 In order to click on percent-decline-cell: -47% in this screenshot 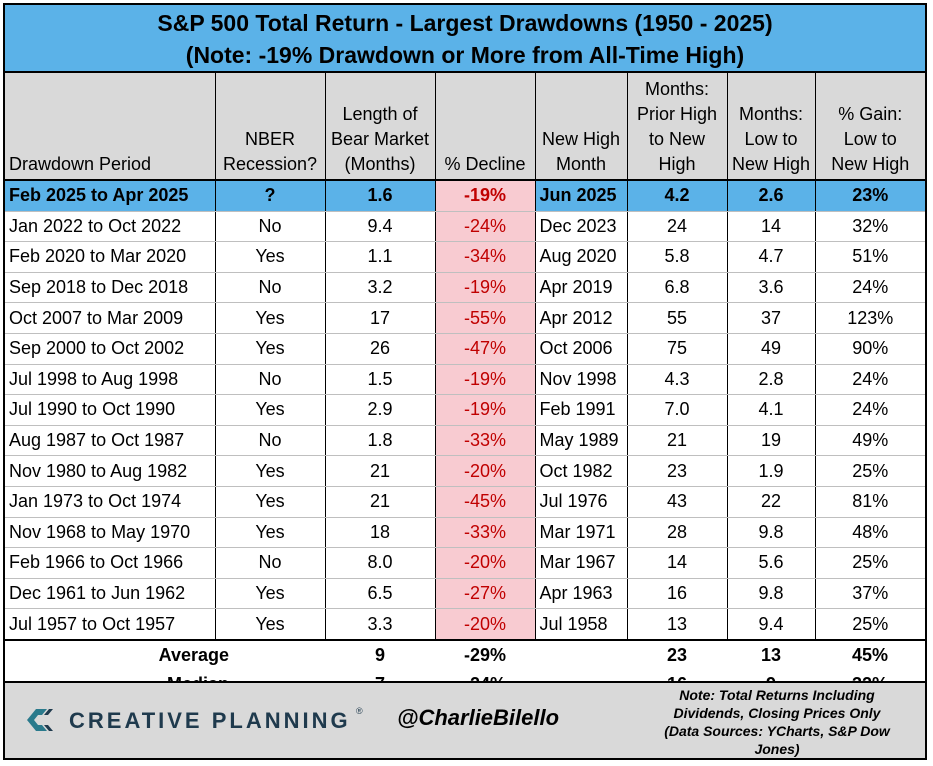, I will do `click(484, 349)`.